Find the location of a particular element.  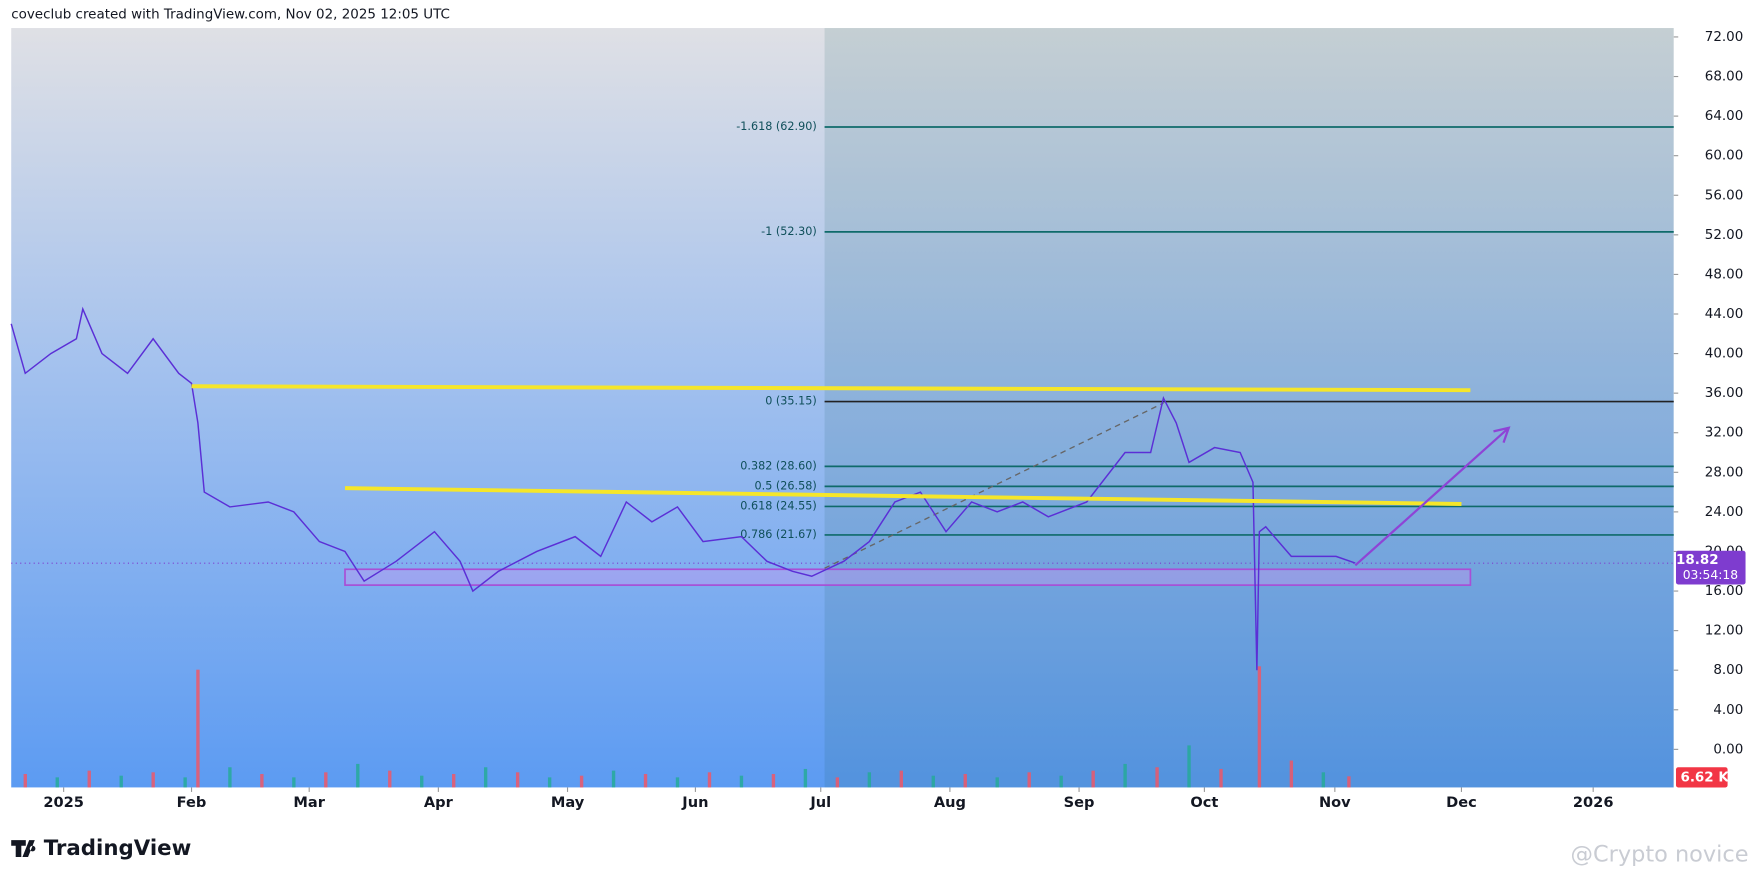

x-tick-label: May is located at coordinates (568, 802).